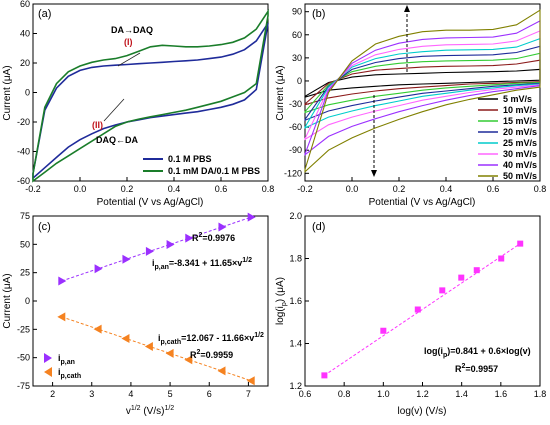 Image resolution: width=550 pixels, height=425 pixels. Describe the element at coordinates (295, 104) in the screenshot. I see `panel-b-ytick-label: -30` at that location.